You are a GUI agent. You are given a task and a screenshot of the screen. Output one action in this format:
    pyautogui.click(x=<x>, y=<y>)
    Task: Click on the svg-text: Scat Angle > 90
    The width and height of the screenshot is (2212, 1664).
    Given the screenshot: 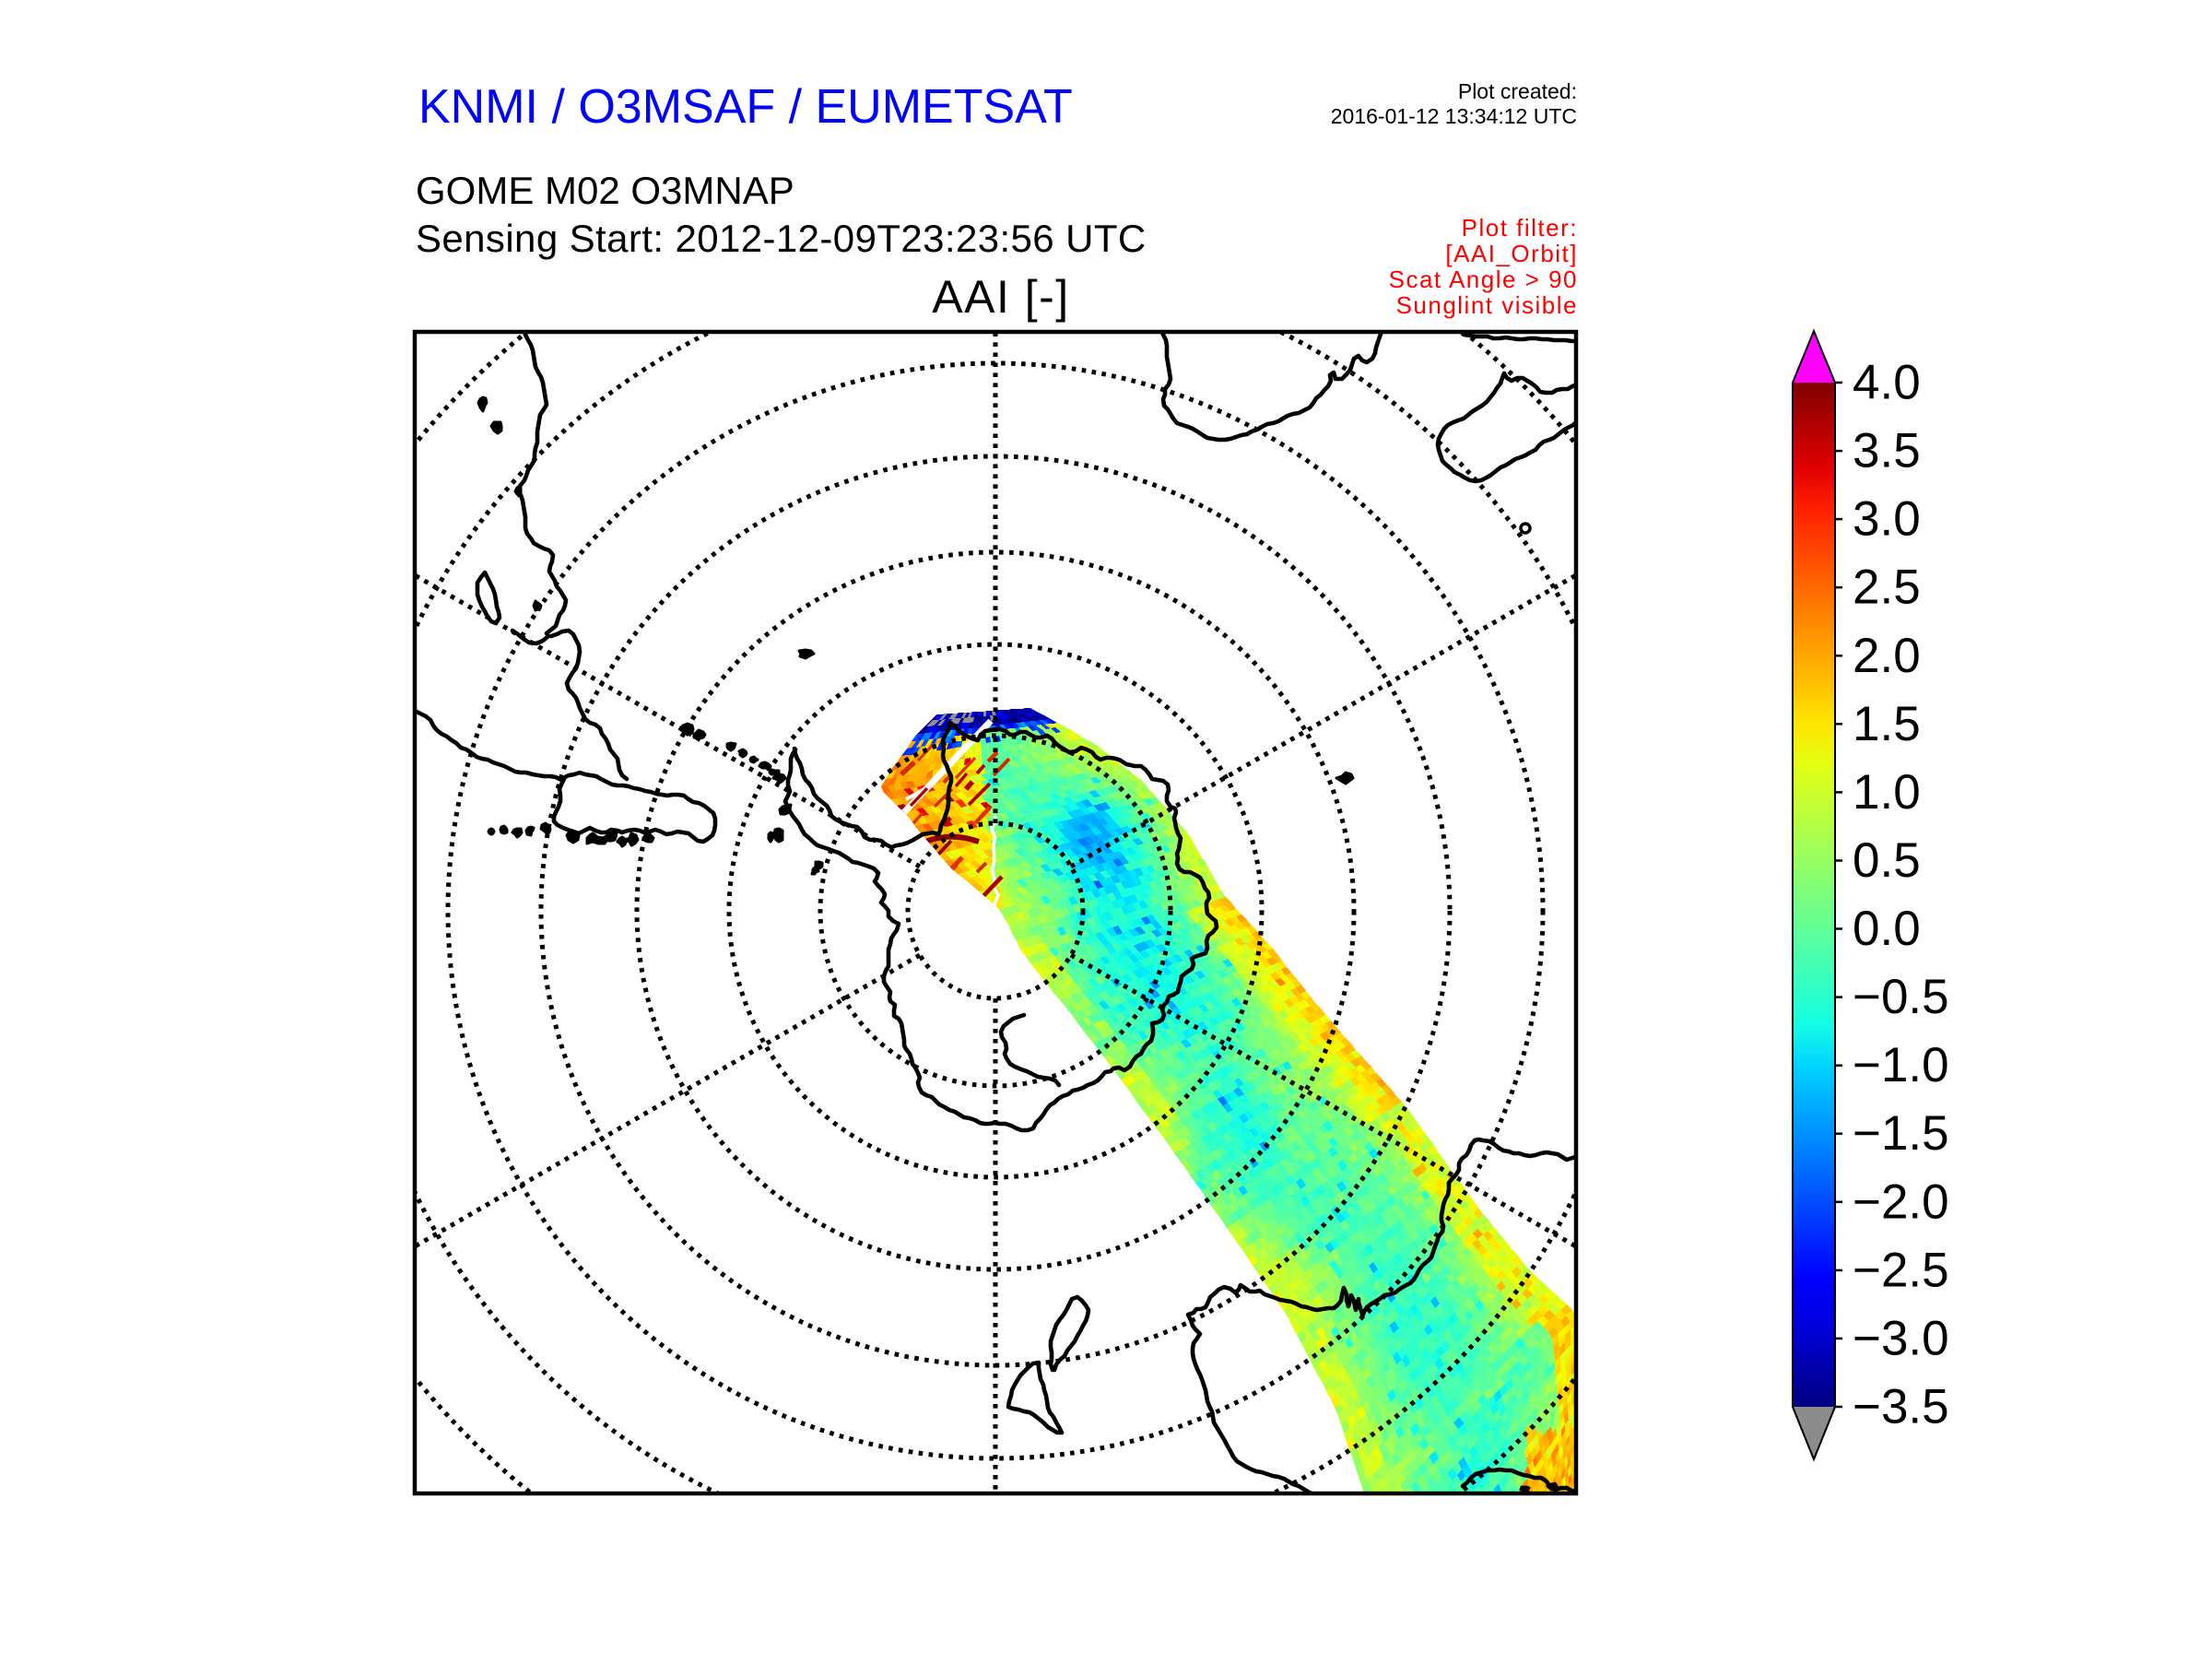 What is the action you would take?
    pyautogui.click(x=1483, y=279)
    